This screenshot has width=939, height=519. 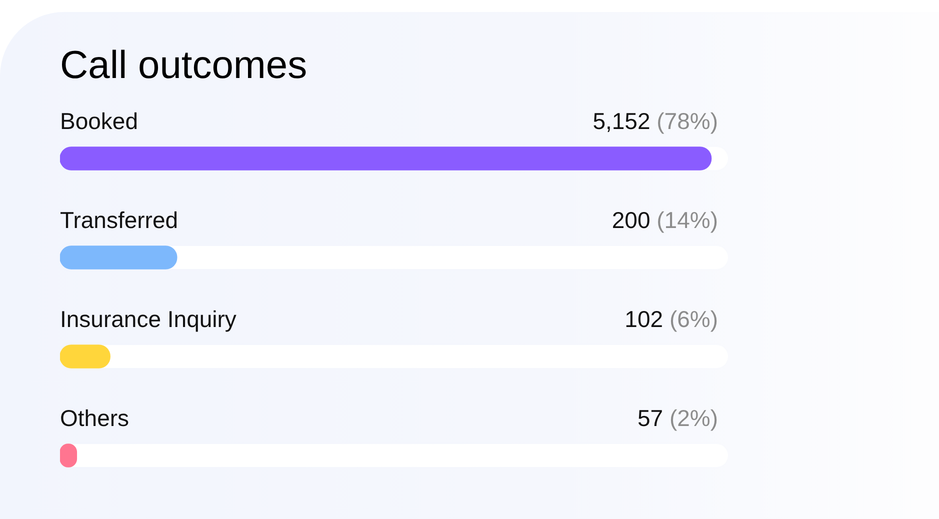 What do you see at coordinates (671, 319) in the screenshot?
I see `data-label: 102 (6%)` at bounding box center [671, 319].